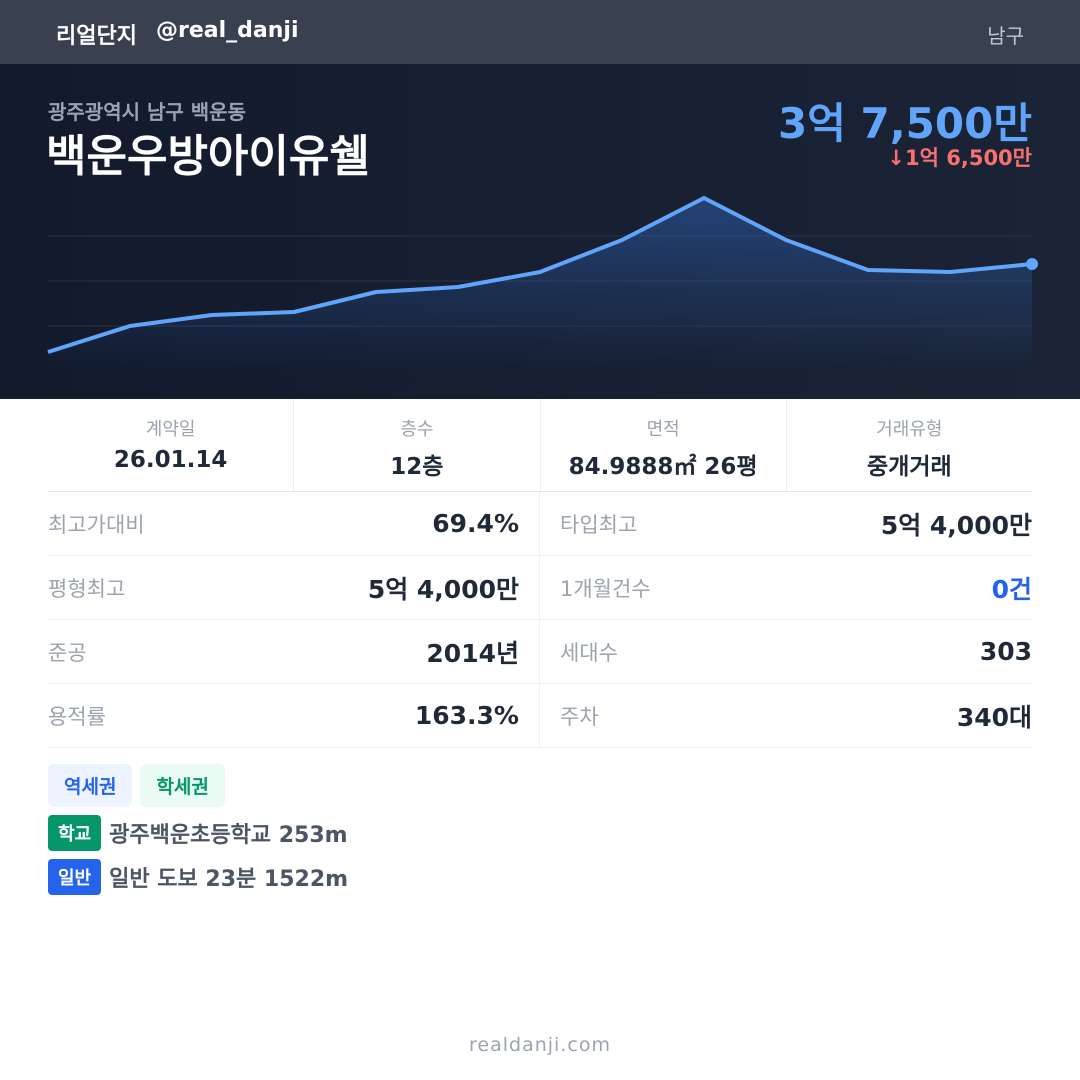 The image size is (1080, 1080). I want to click on summary-value: 12층, so click(417, 467).